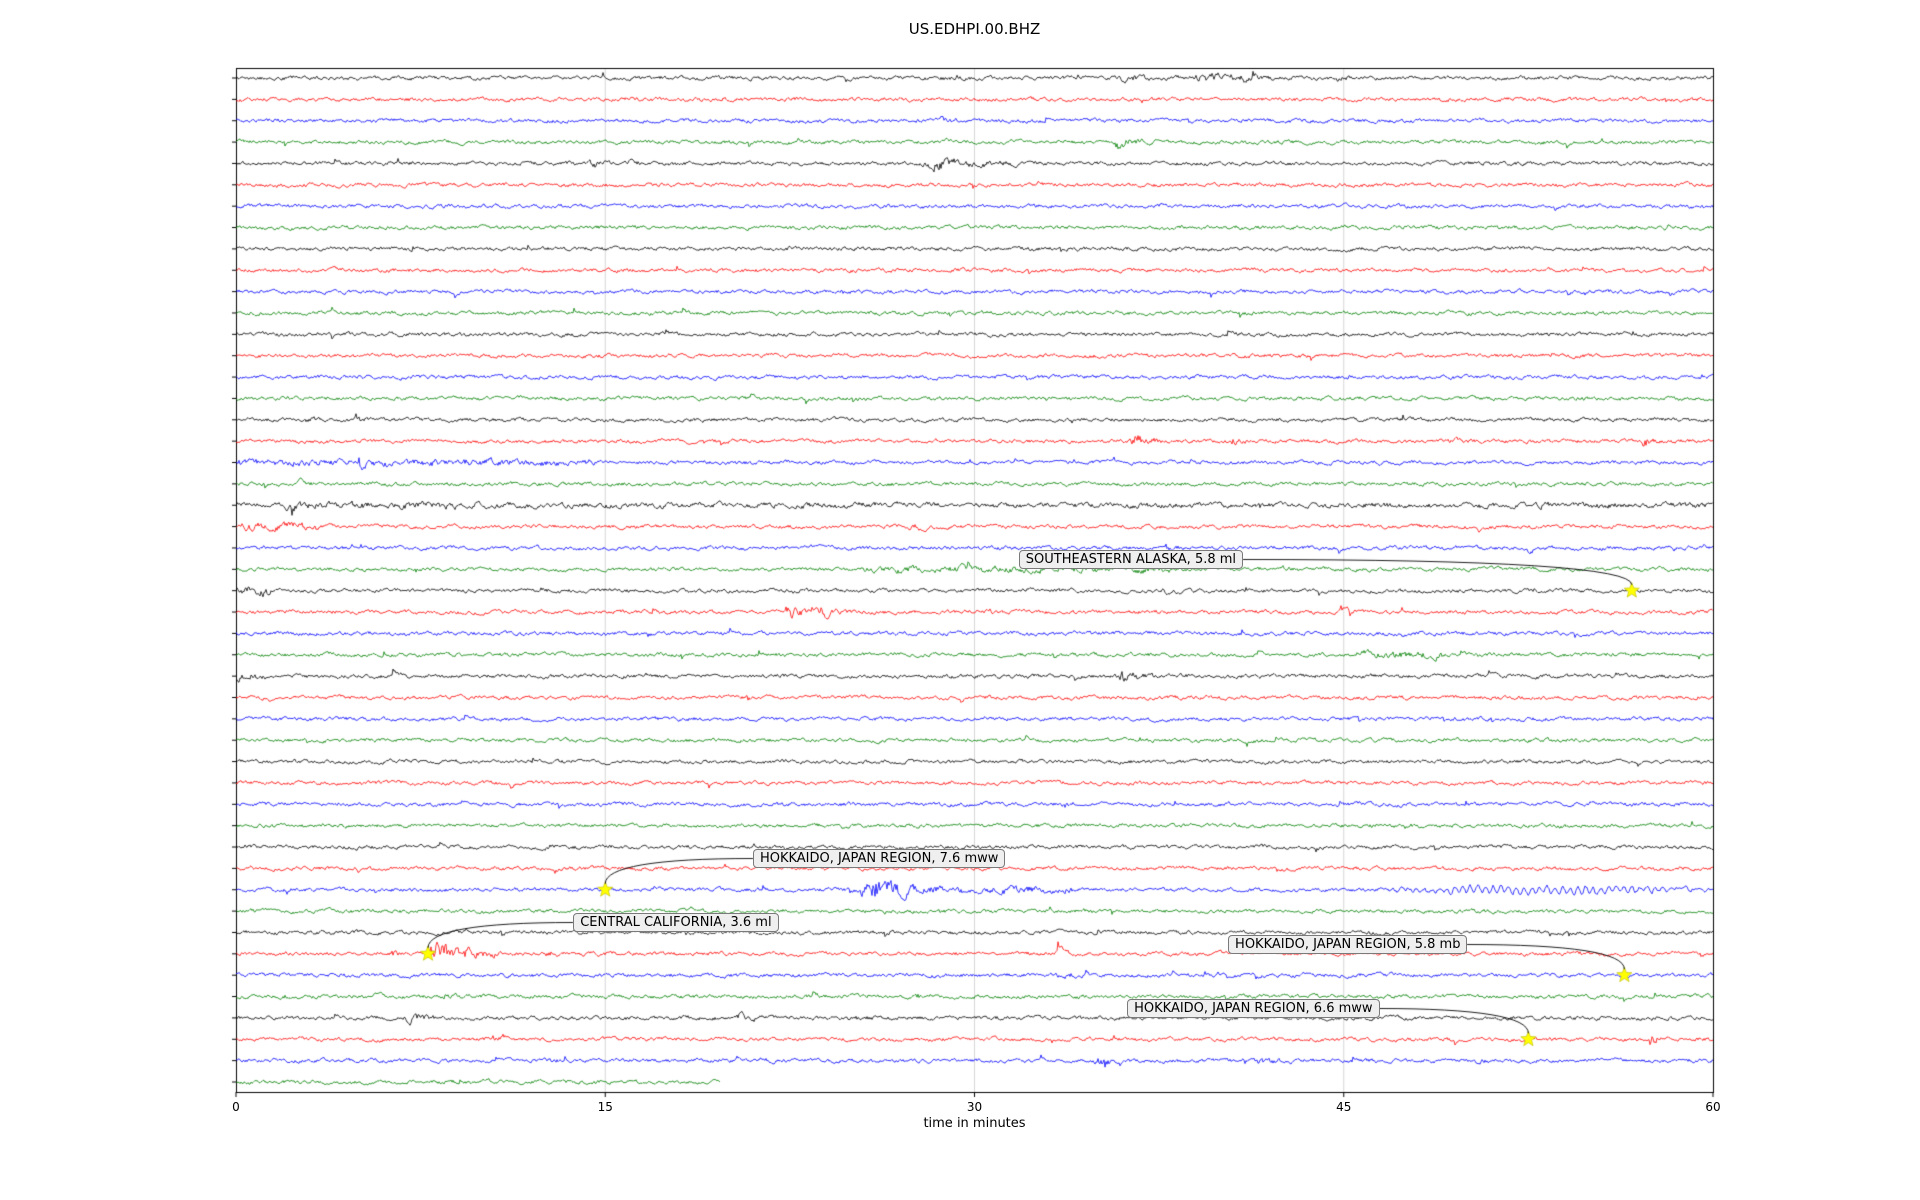 This screenshot has width=1920, height=1200. Describe the element at coordinates (879, 859) in the screenshot. I see `event-annotation: HOKKAIDO, JAPAN REGION, 7.6 mww` at that location.